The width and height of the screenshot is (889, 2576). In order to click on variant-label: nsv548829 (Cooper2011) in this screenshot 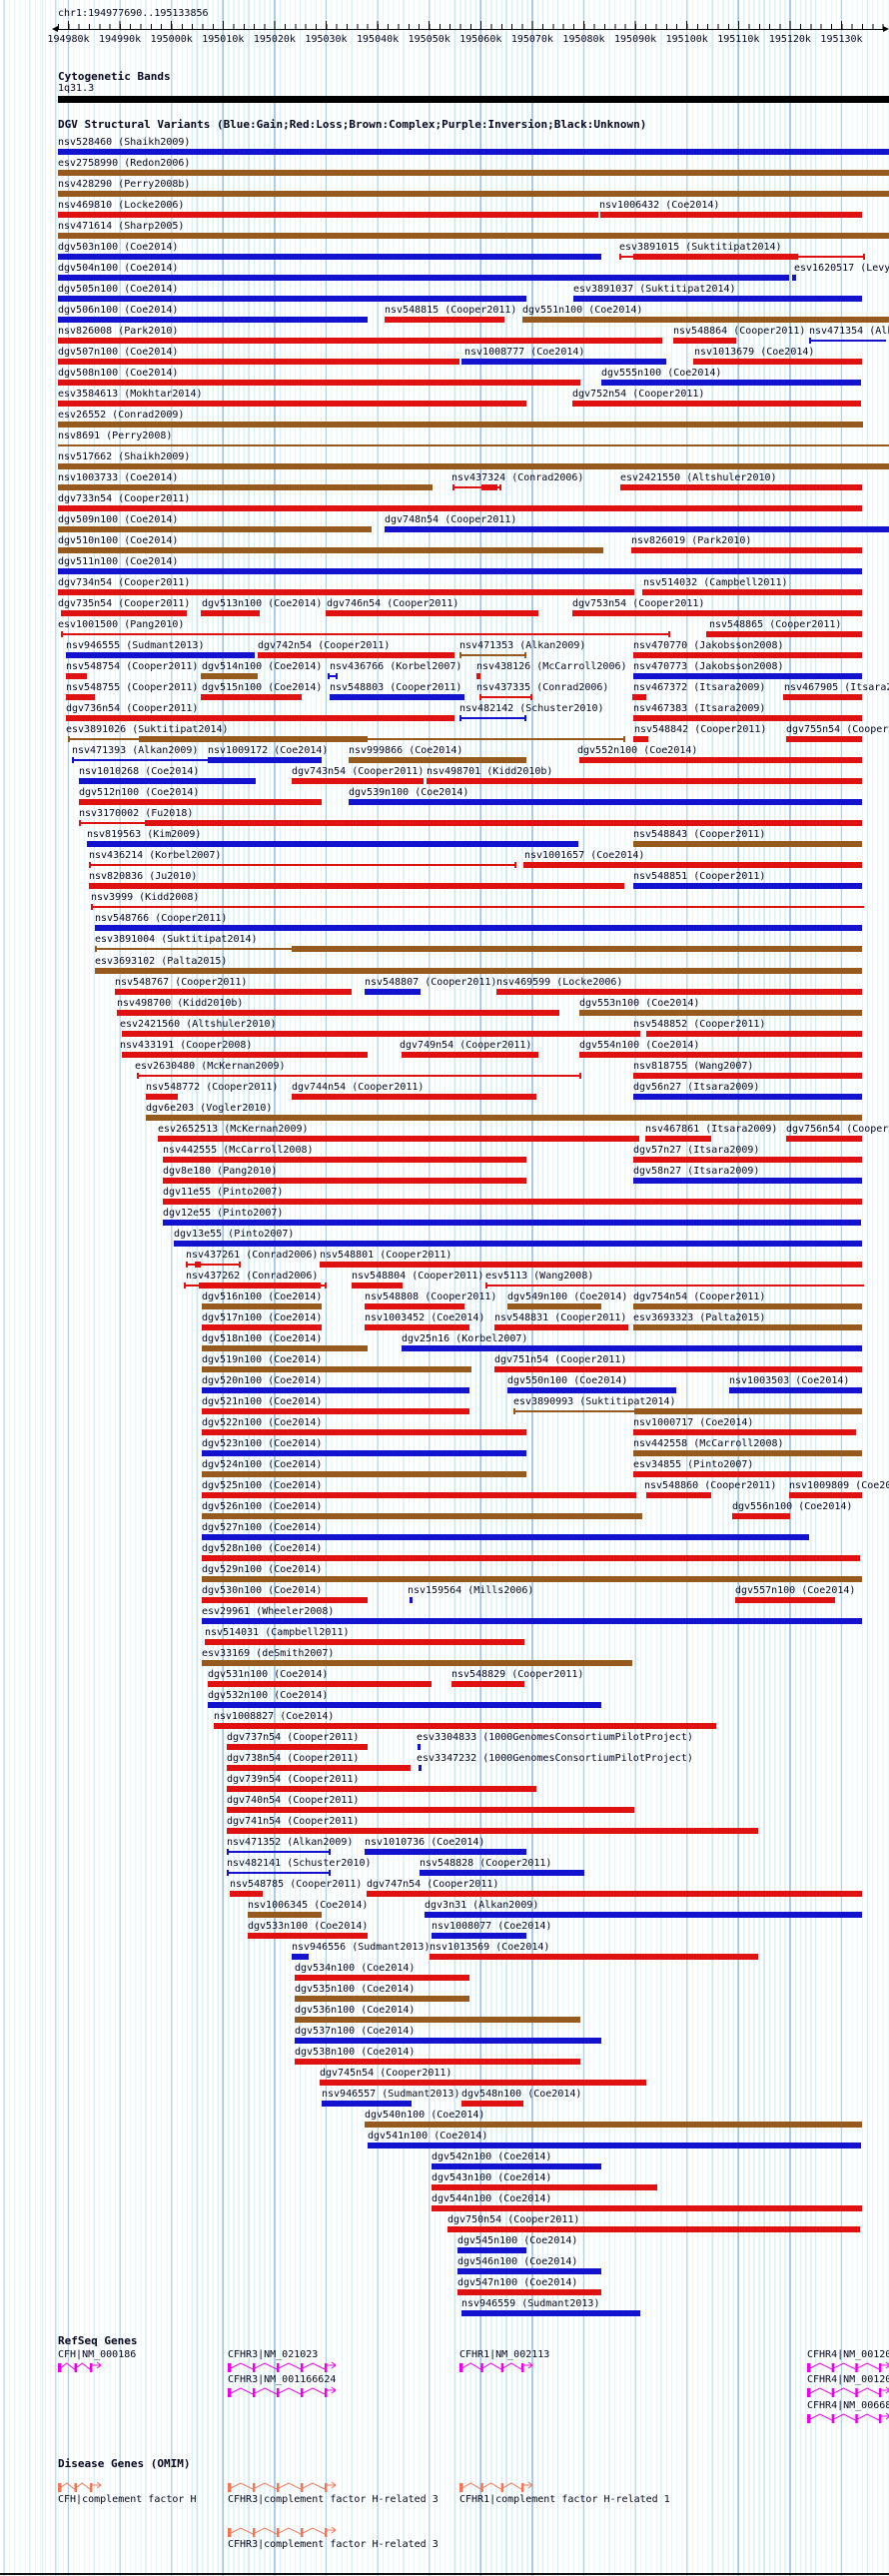, I will do `click(517, 1675)`.